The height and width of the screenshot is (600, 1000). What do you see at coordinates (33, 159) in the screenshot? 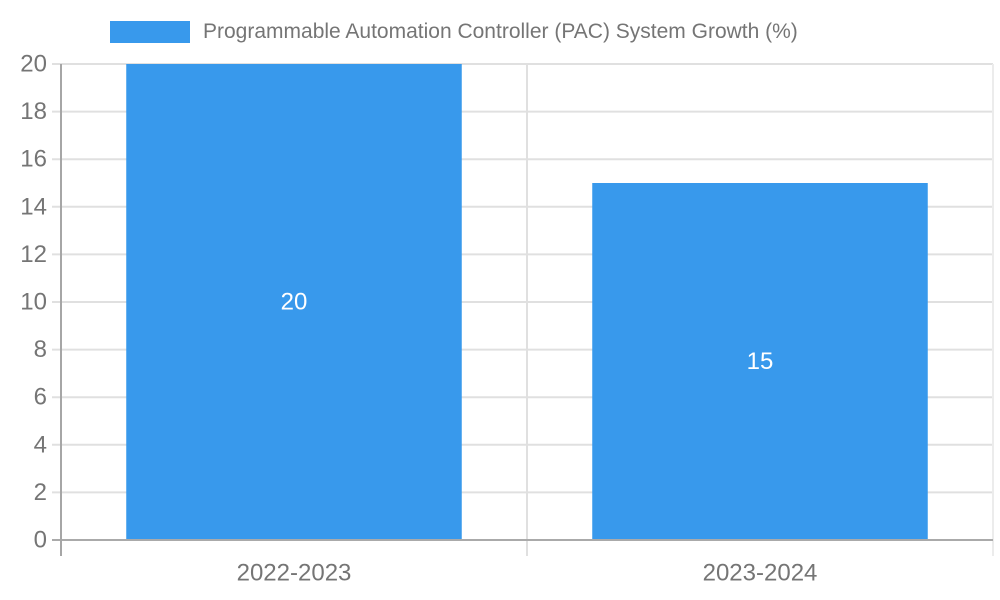
I see `y-tick-label: 16` at bounding box center [33, 159].